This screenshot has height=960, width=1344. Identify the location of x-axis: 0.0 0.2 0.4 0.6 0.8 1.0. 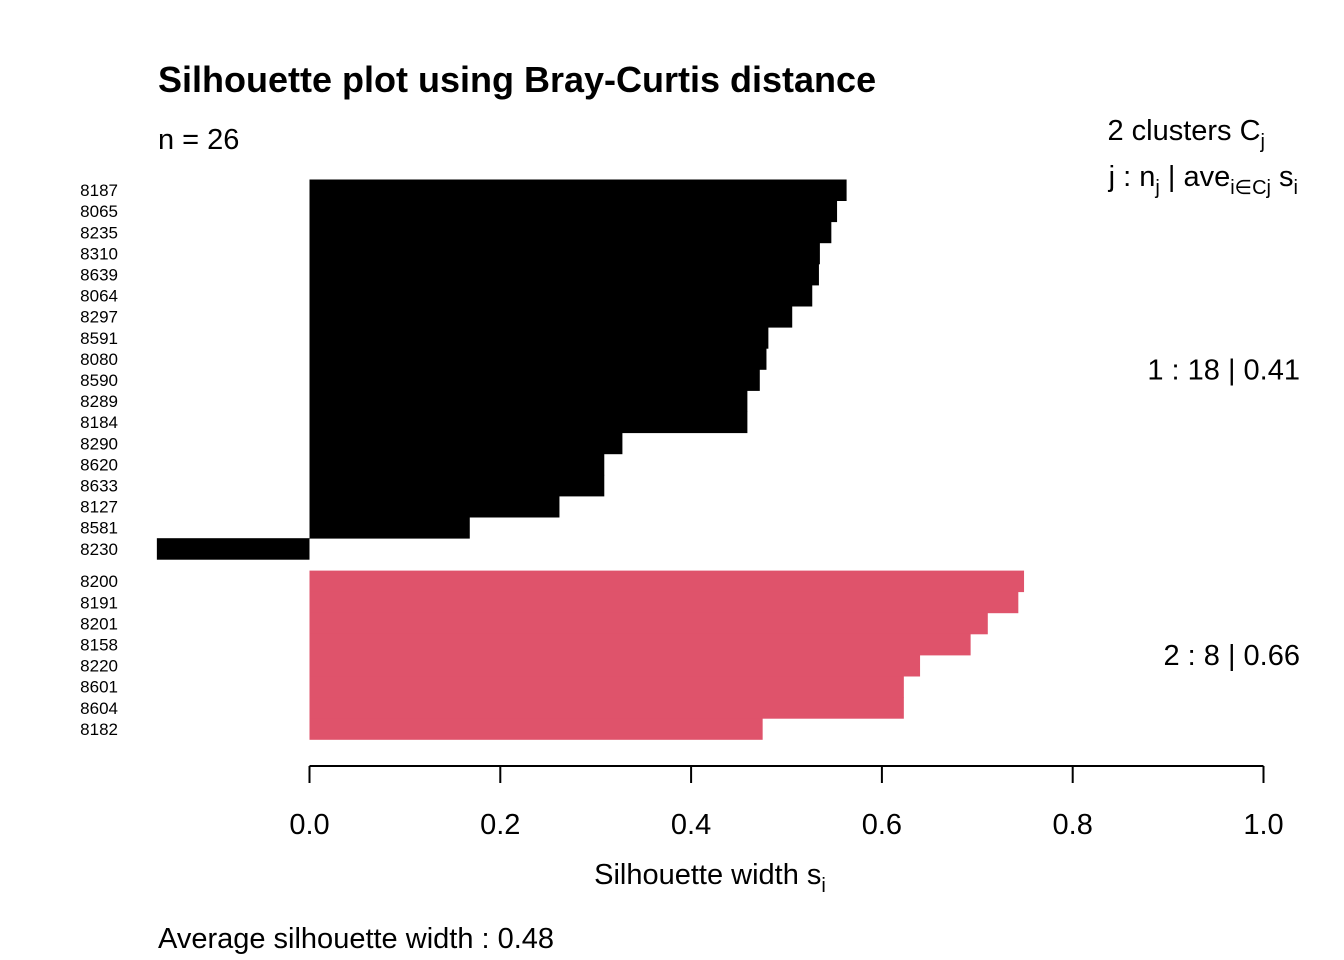
(786, 803).